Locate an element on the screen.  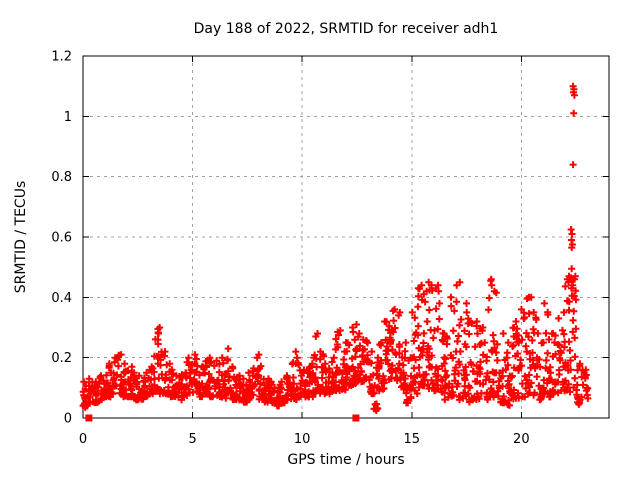
x-tick-labels: 0 5 10 15 20 is located at coordinates (304, 439).